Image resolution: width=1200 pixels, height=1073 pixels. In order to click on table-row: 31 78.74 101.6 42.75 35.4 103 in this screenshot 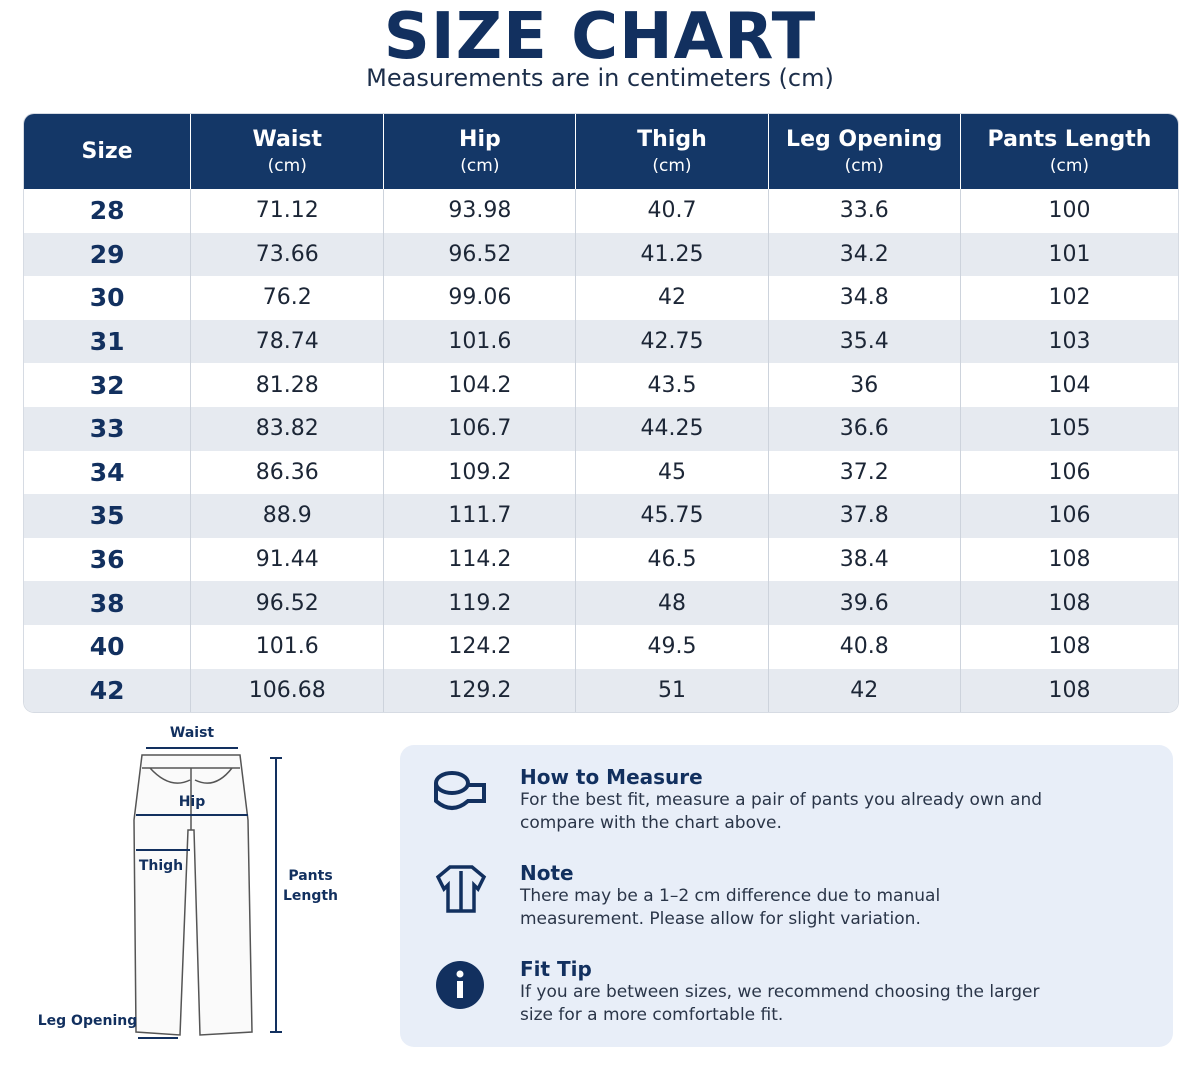, I will do `click(601, 341)`.